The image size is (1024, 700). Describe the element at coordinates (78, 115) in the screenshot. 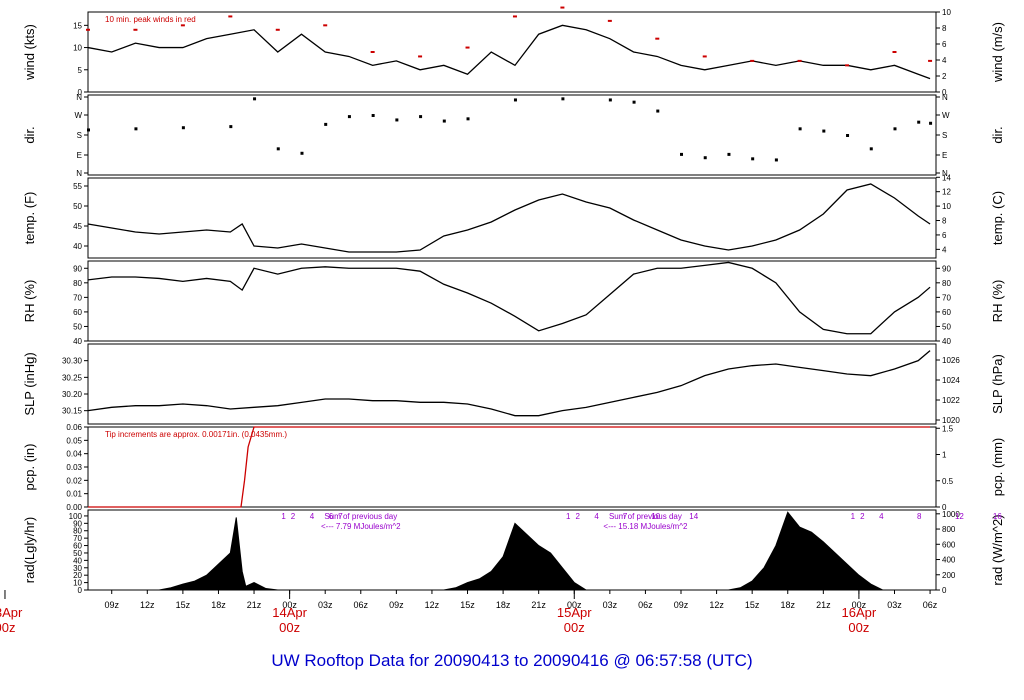

I see `dir-ytick-label: W` at that location.